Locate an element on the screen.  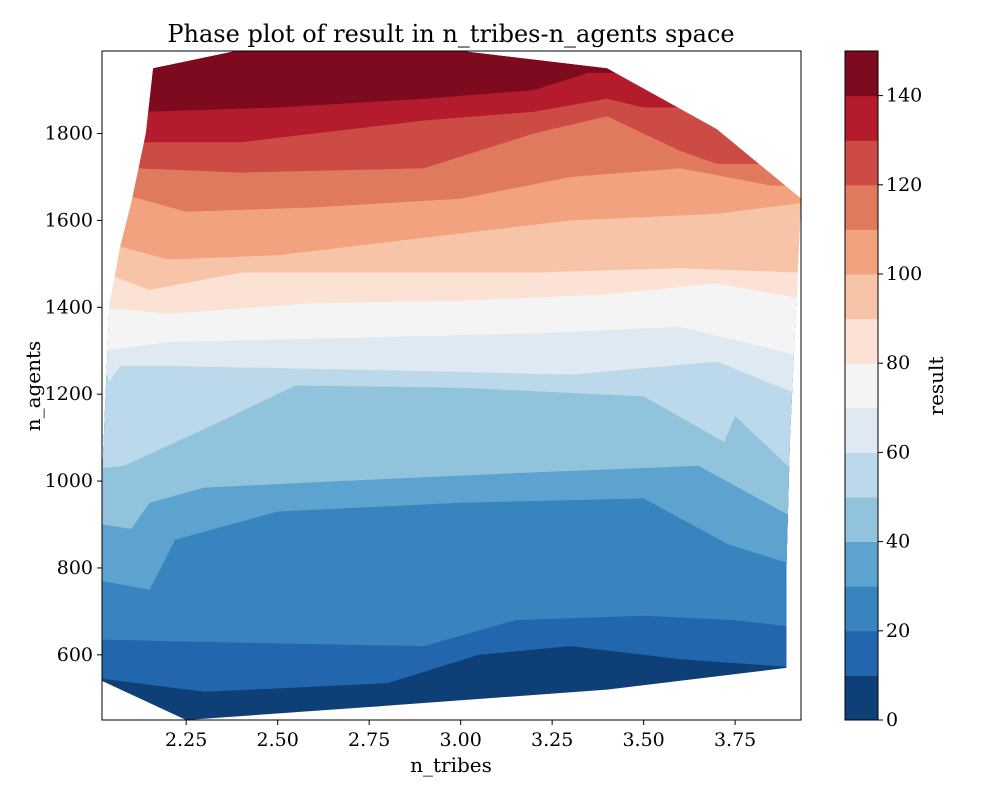
x-axis: 2.25 2.50 2.75 3.00 3.25 3.50 3.75 is located at coordinates (460, 735).